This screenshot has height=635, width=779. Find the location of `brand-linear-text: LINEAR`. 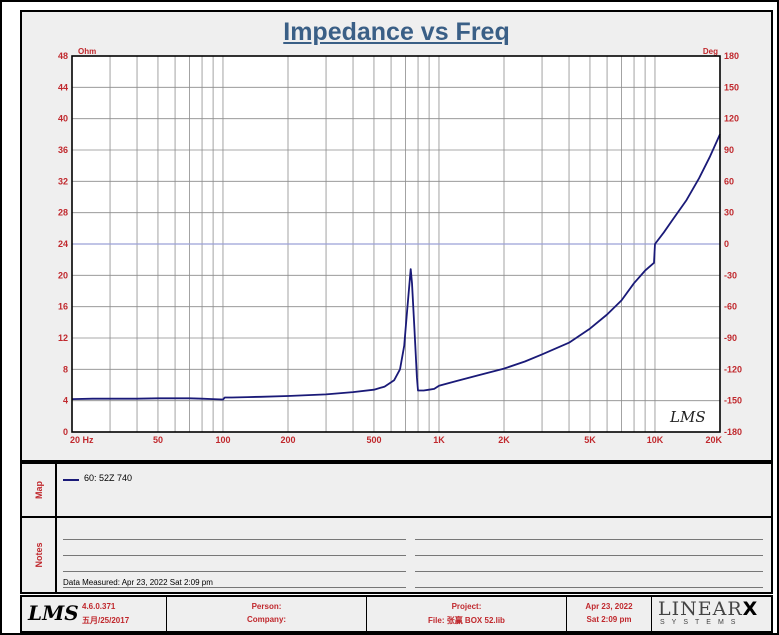

brand-linear-text: LINEAR is located at coordinates (700, 609).